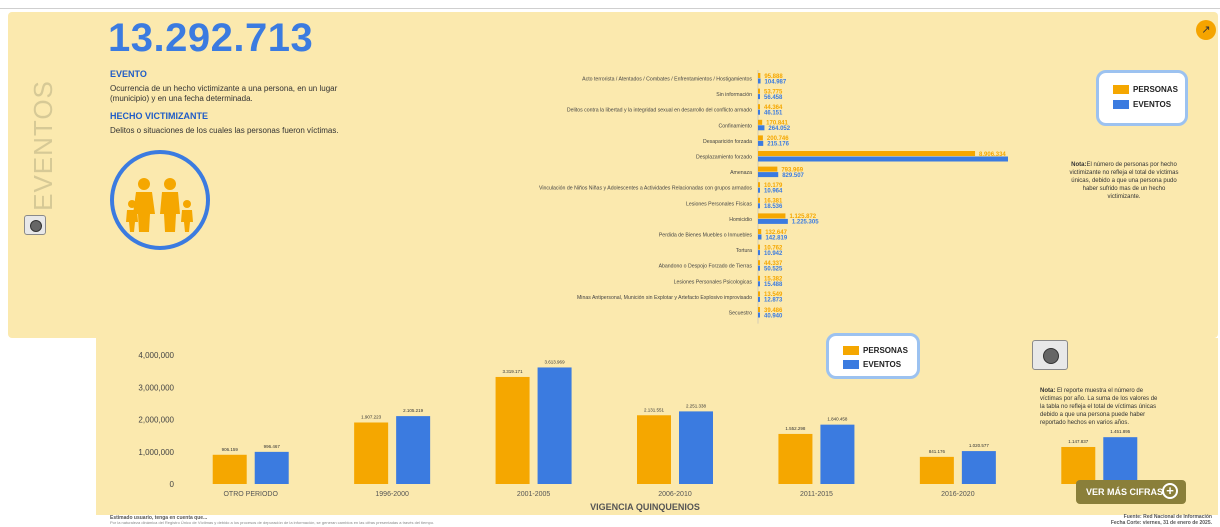 This screenshot has width=1220, height=527. What do you see at coordinates (885, 350) in the screenshot?
I see `legend-personas-bottom-label: PERSONAS` at bounding box center [885, 350].